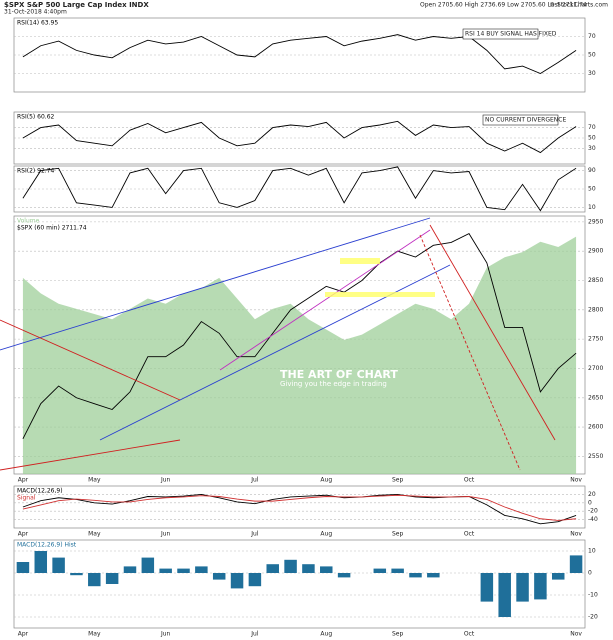 The width and height of the screenshot is (613, 640). I want to click on legend-entry: RSI(2) 92.74, so click(36, 171).